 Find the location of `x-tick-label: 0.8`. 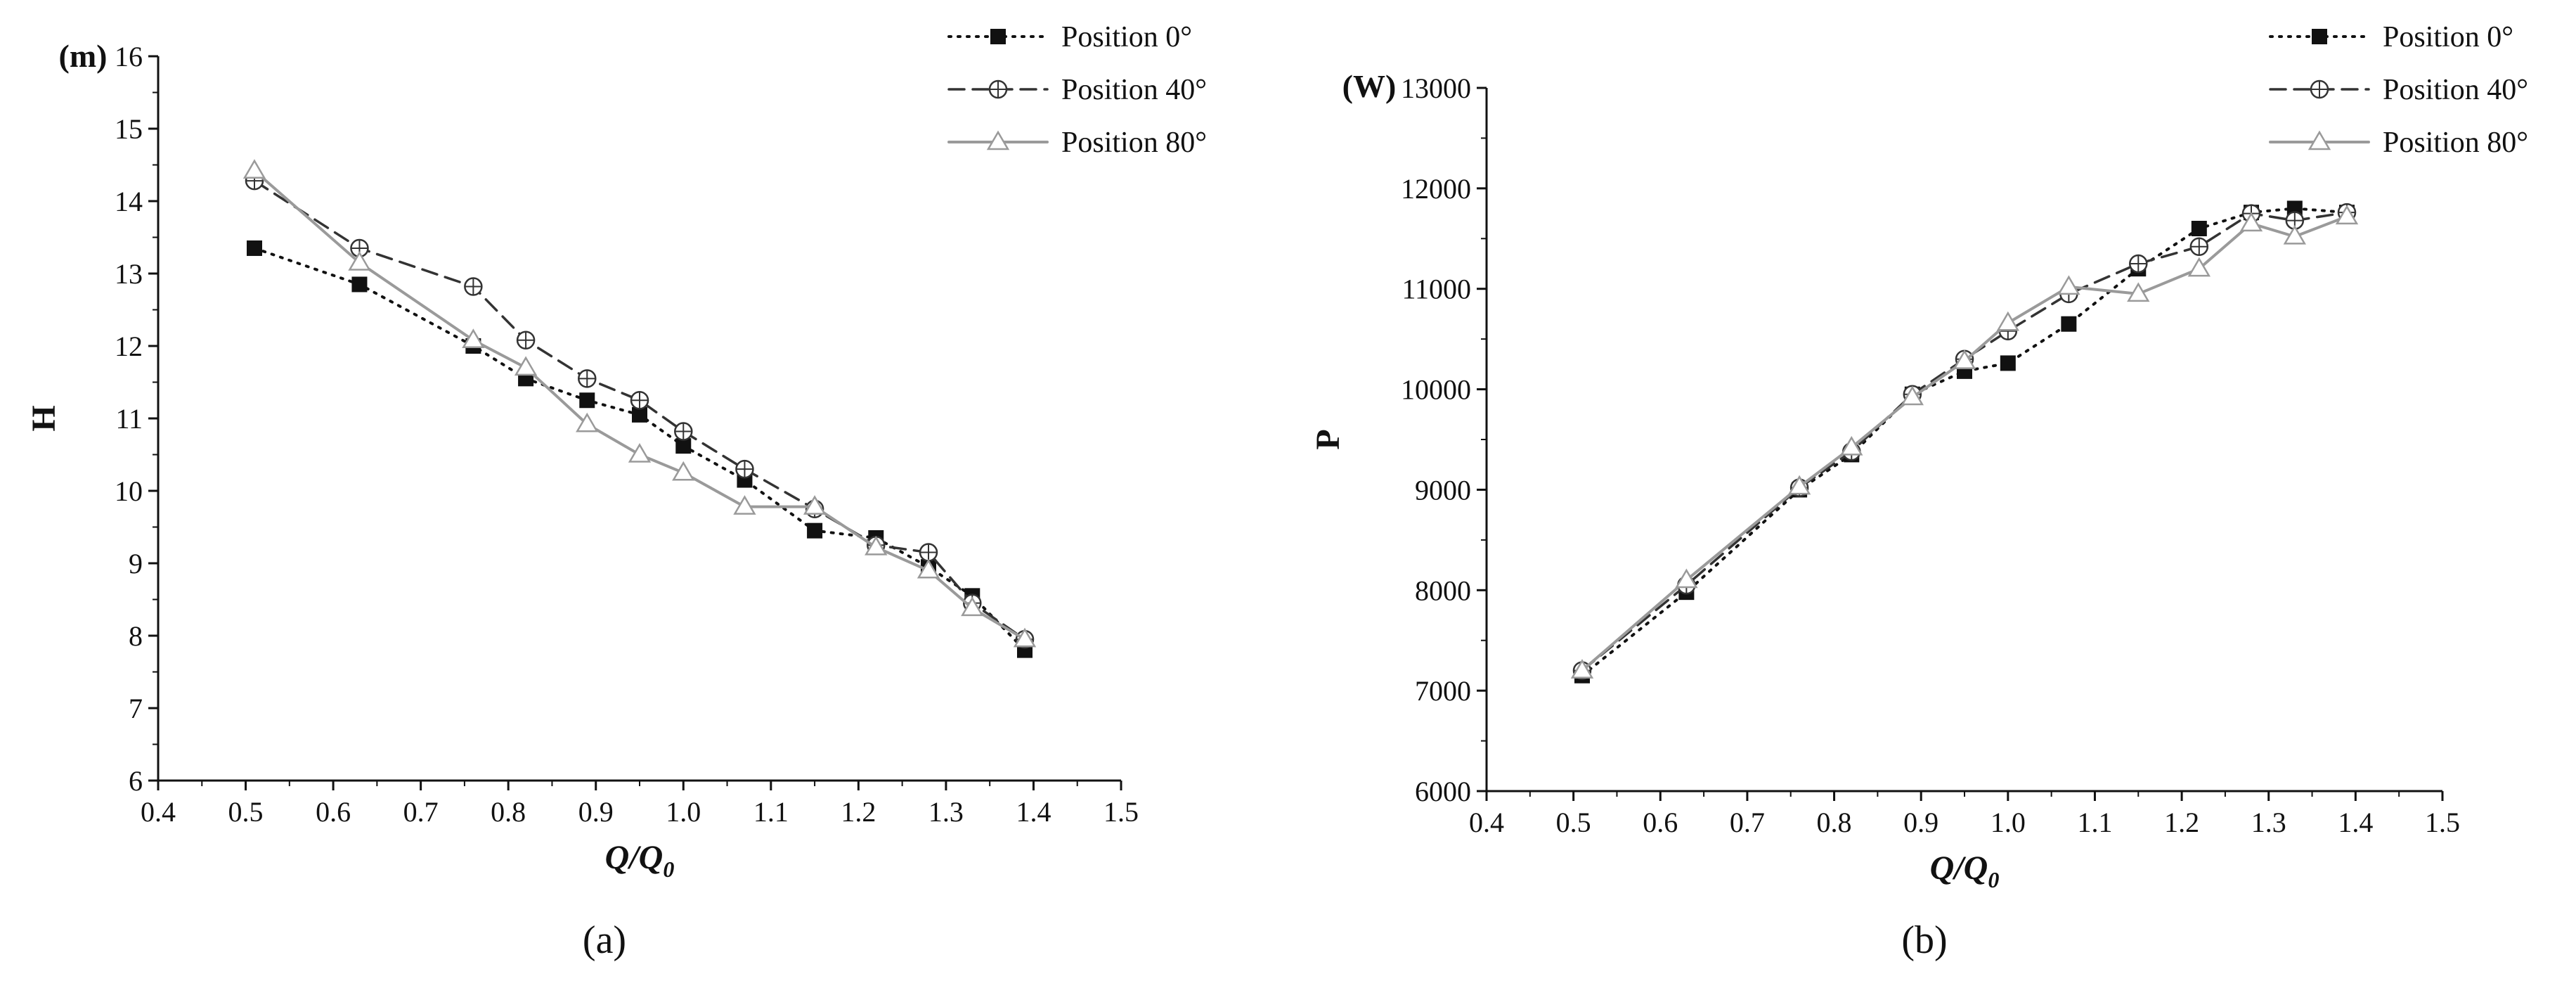

x-tick-label: 0.8 is located at coordinates (509, 812).